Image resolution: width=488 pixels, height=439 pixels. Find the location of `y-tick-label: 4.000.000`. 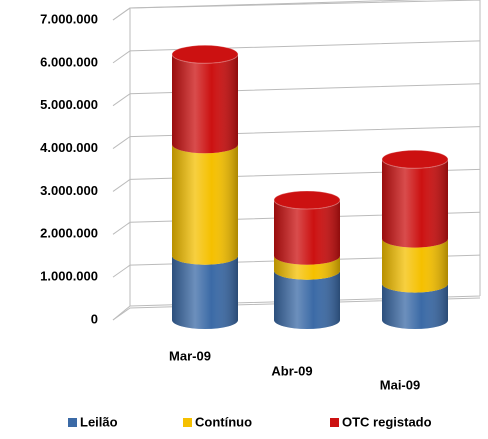

y-tick-label: 4.000.000 is located at coordinates (69, 147).